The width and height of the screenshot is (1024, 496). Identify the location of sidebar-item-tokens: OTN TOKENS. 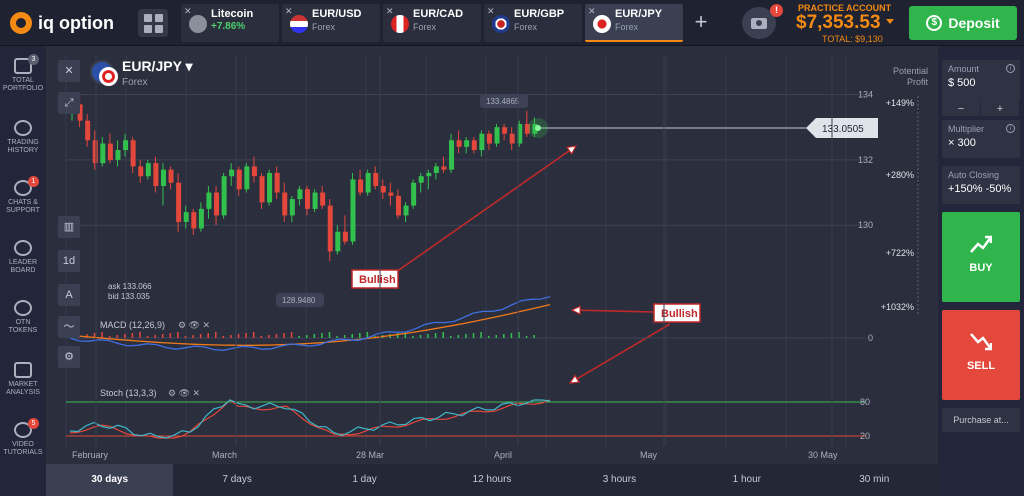
(23, 317).